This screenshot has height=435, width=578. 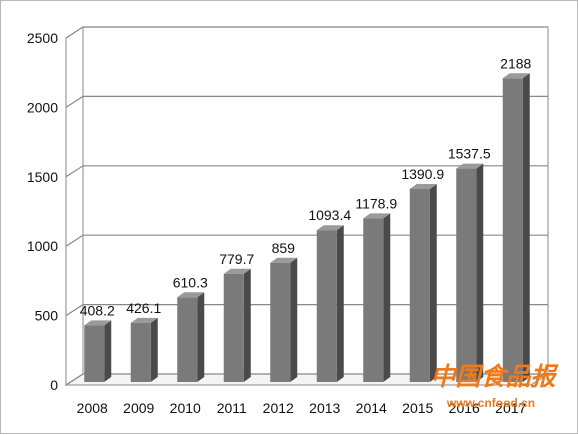 What do you see at coordinates (232, 408) in the screenshot?
I see `x-tick-label: 2011` at bounding box center [232, 408].